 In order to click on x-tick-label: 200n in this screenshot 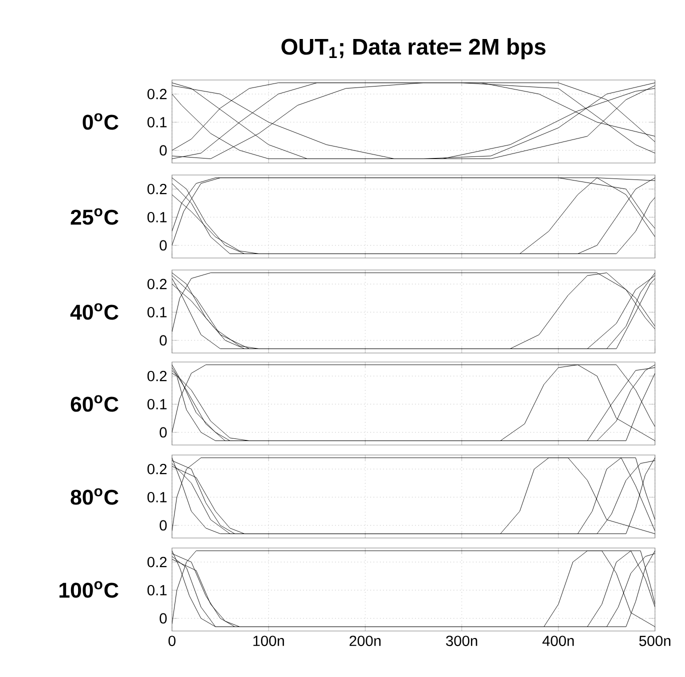, I will do `click(365, 641)`.